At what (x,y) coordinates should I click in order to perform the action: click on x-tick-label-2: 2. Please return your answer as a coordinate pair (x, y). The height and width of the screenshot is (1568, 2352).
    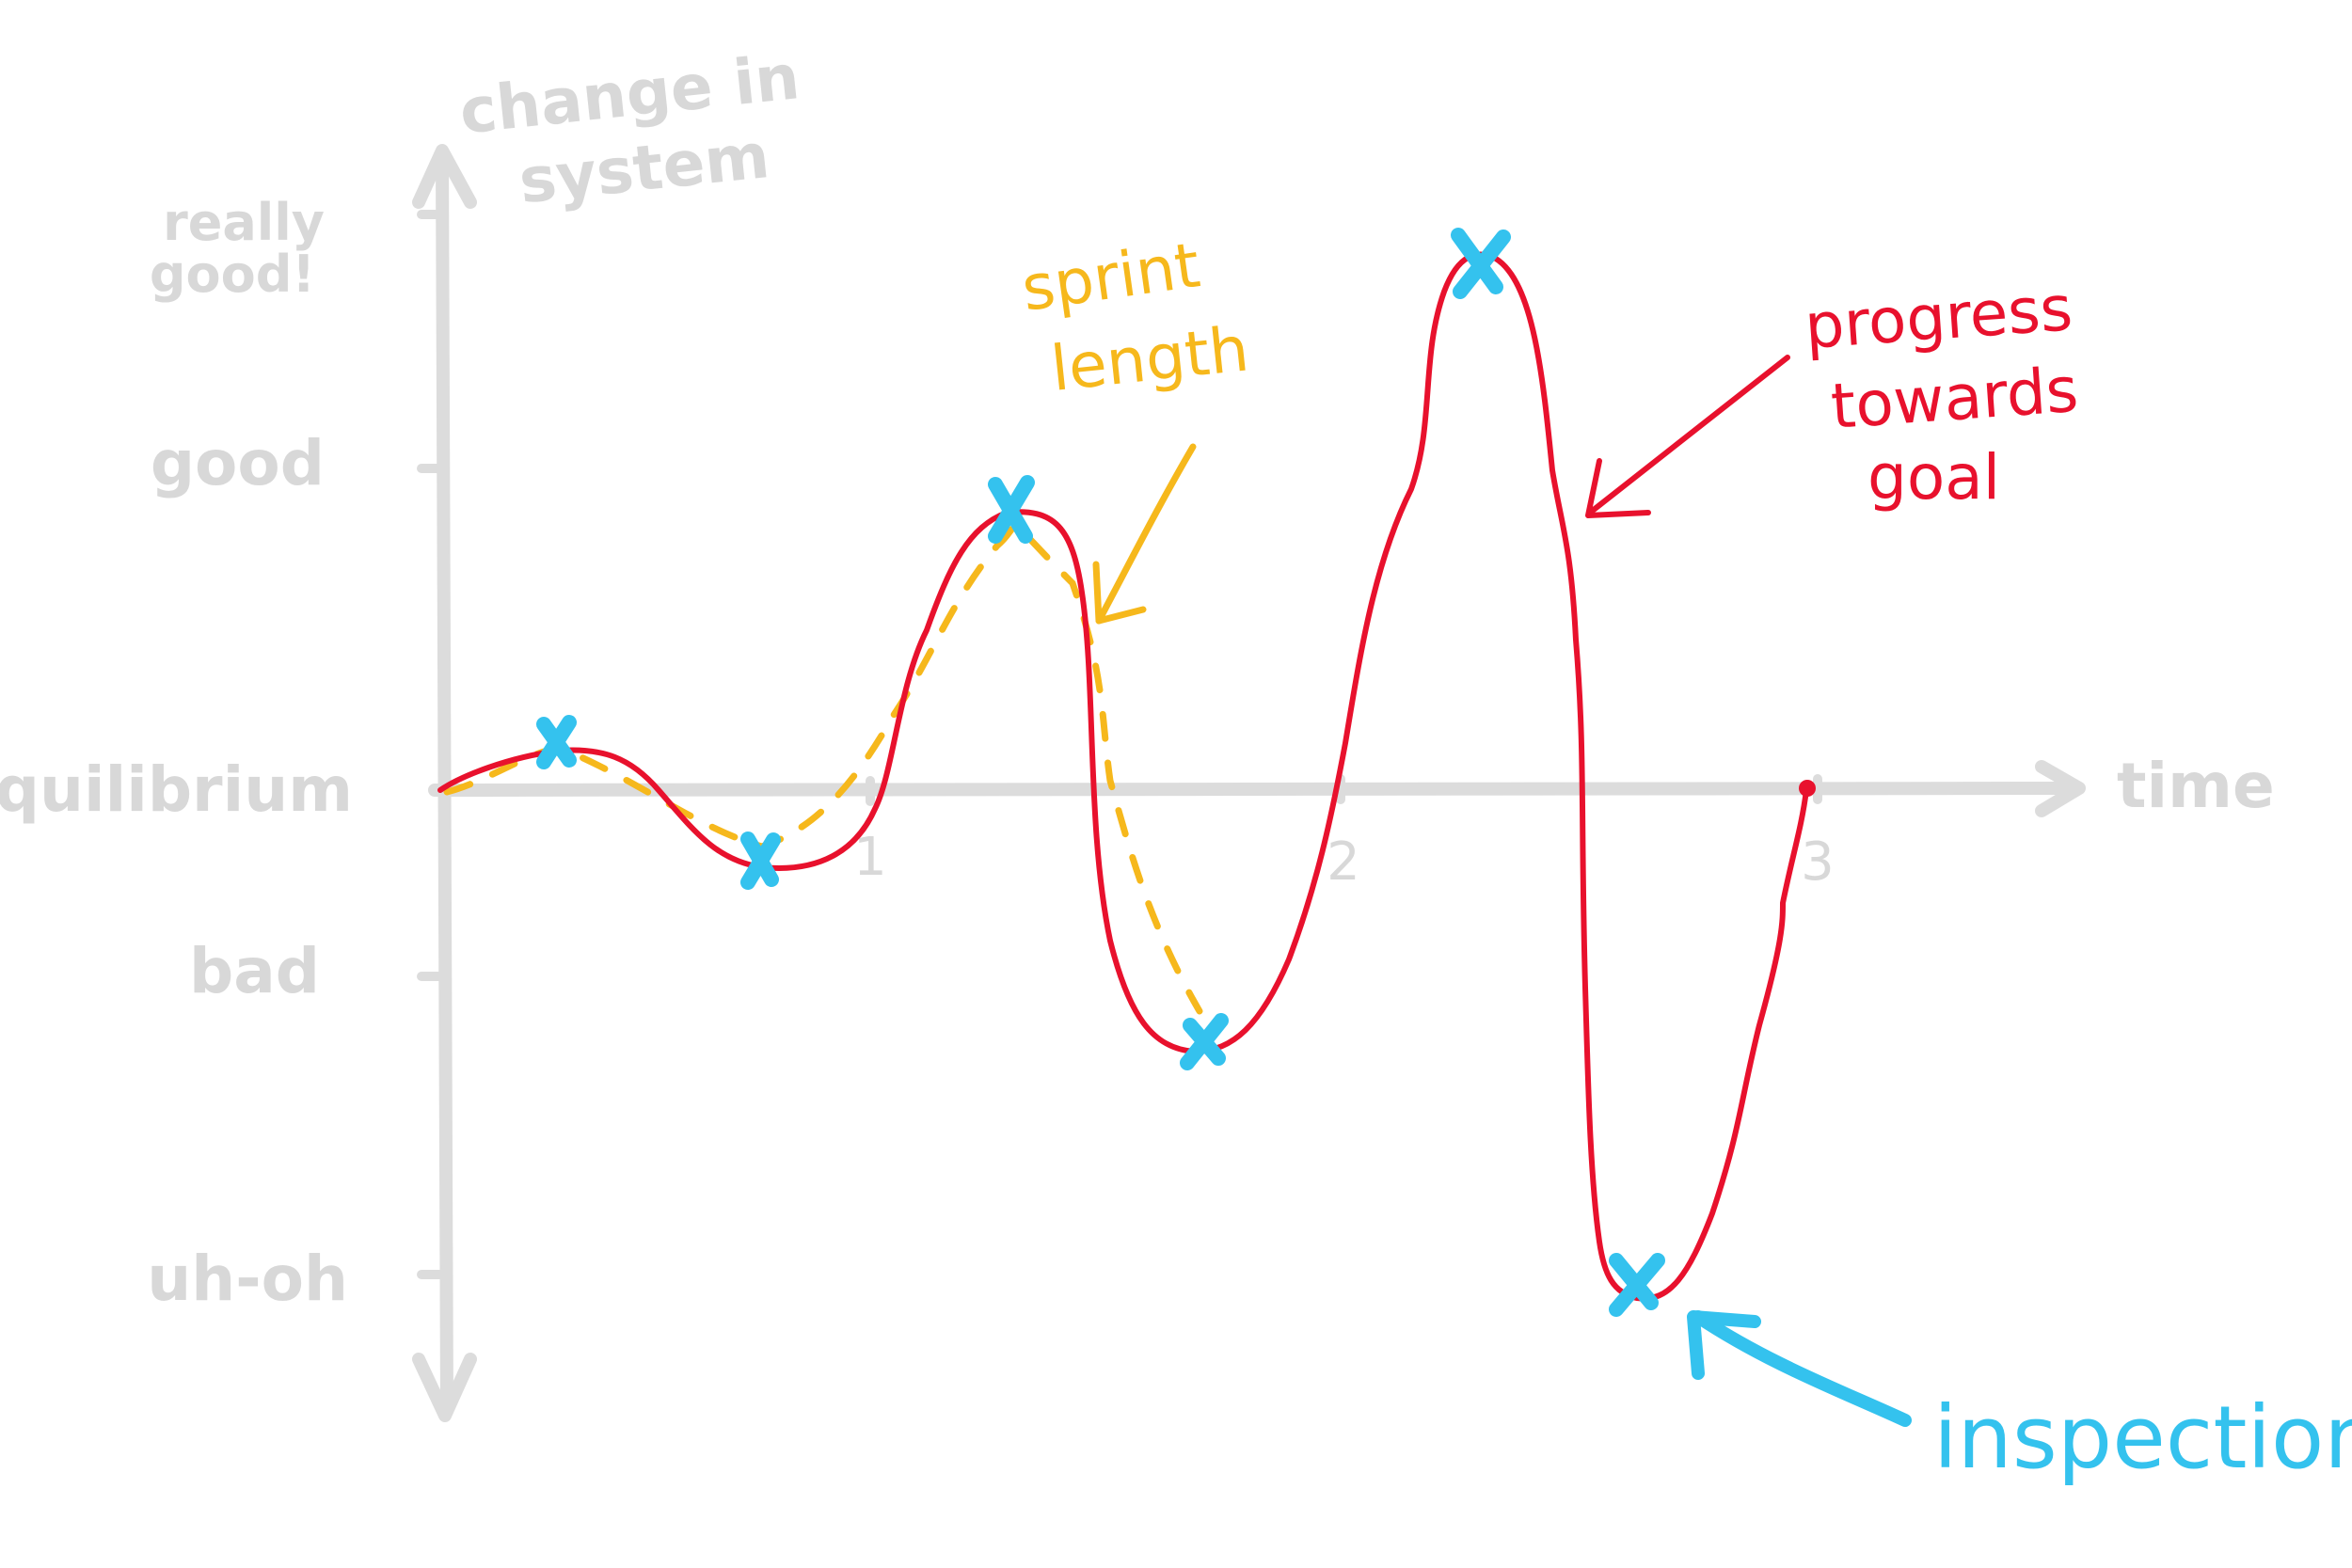
    Looking at the image, I should click on (1343, 862).